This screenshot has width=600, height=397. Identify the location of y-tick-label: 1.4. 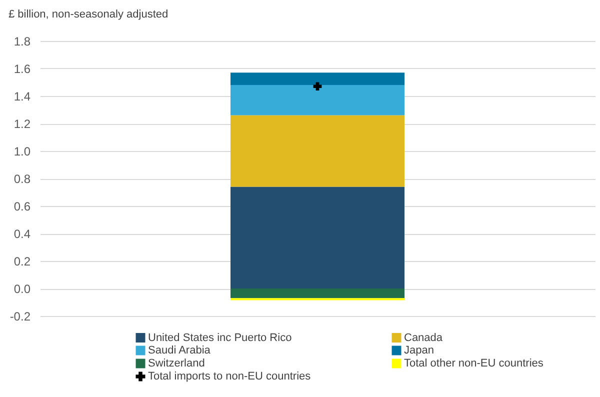
(22, 97).